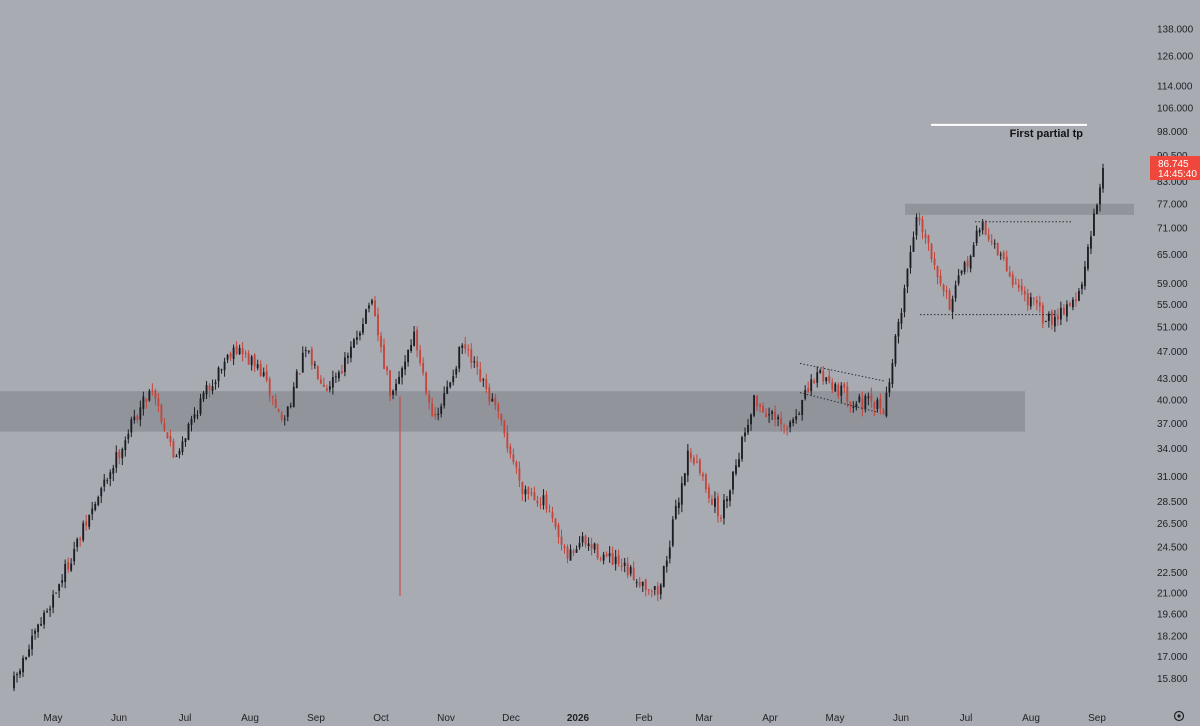 Image resolution: width=1200 pixels, height=726 pixels. I want to click on x-tick-label: Aug, so click(1031, 718).